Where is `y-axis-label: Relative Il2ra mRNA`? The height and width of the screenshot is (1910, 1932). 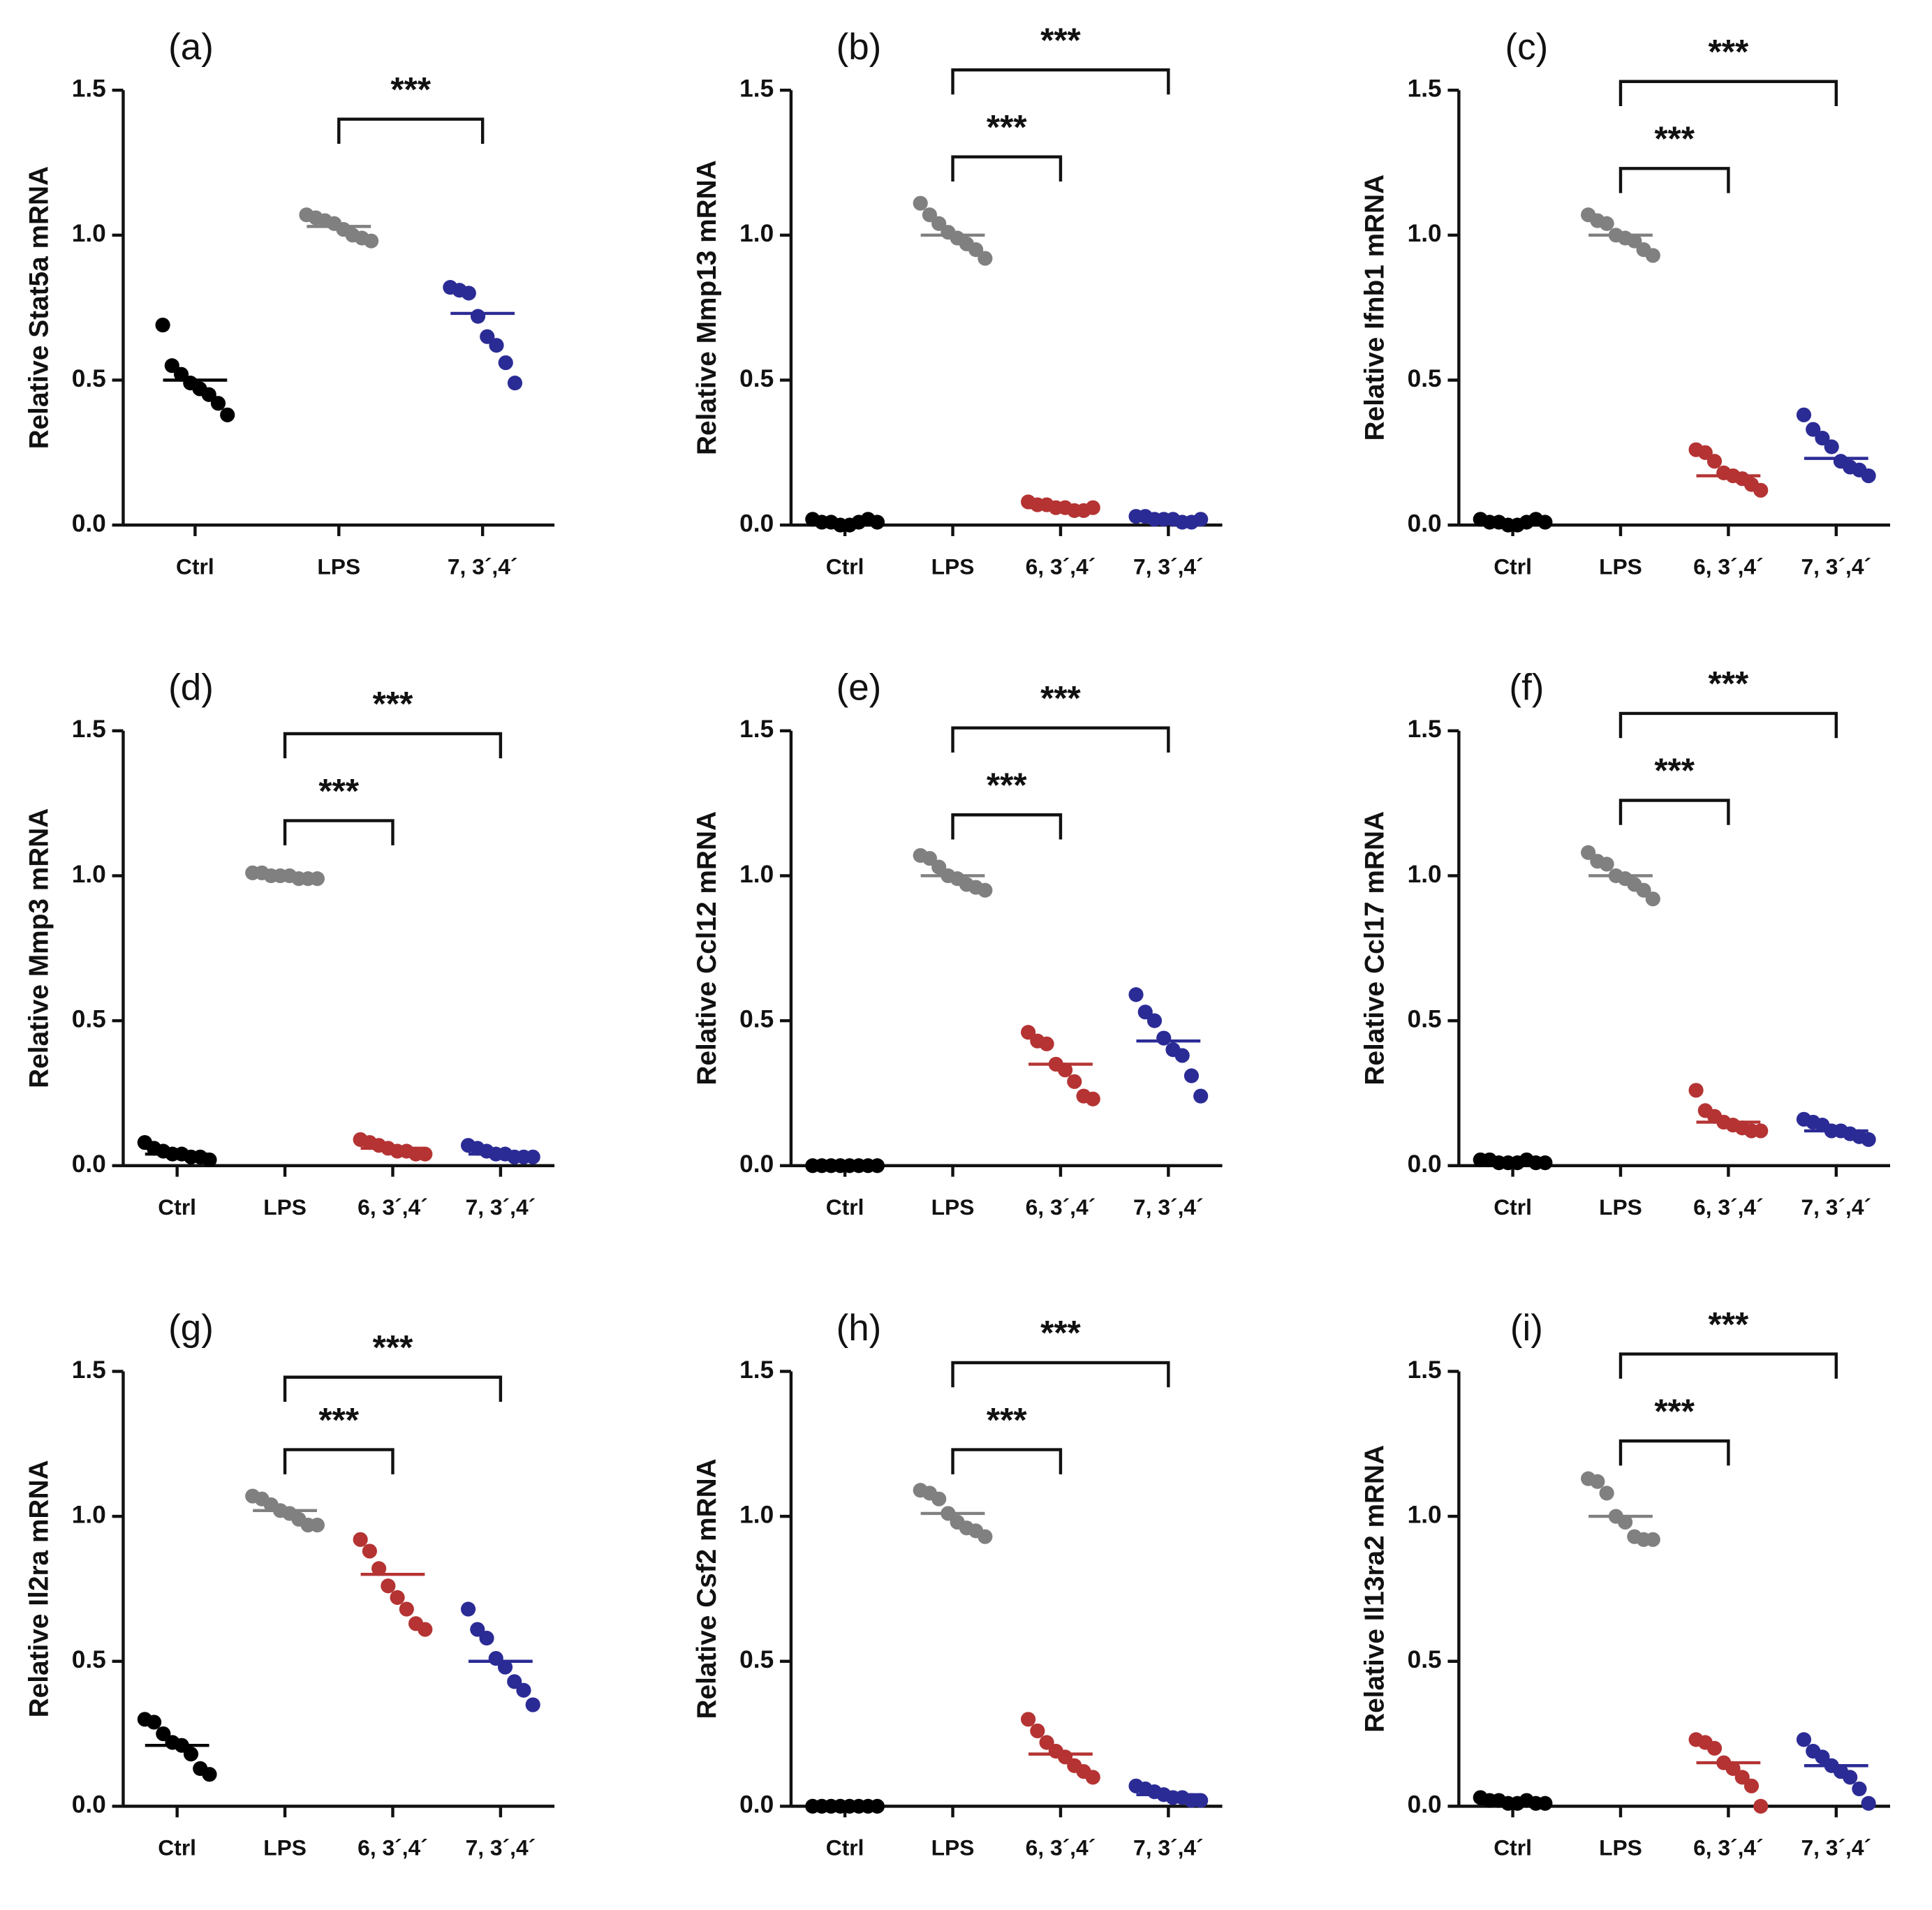
y-axis-label: Relative Il2ra mRNA is located at coordinates (39, 1588).